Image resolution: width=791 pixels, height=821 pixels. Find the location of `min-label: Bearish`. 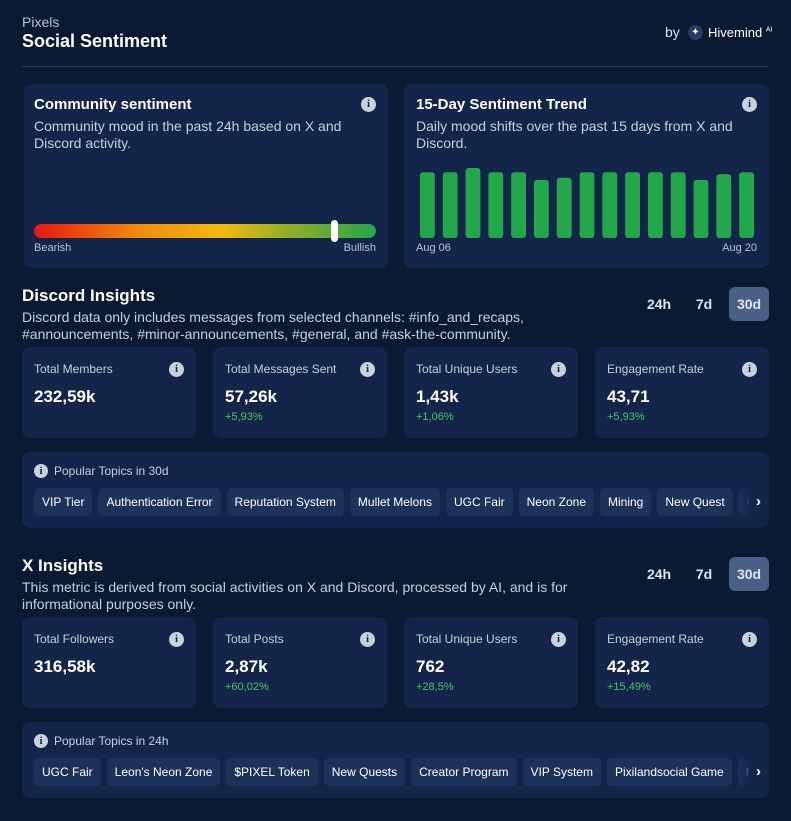

min-label: Bearish is located at coordinates (53, 248).